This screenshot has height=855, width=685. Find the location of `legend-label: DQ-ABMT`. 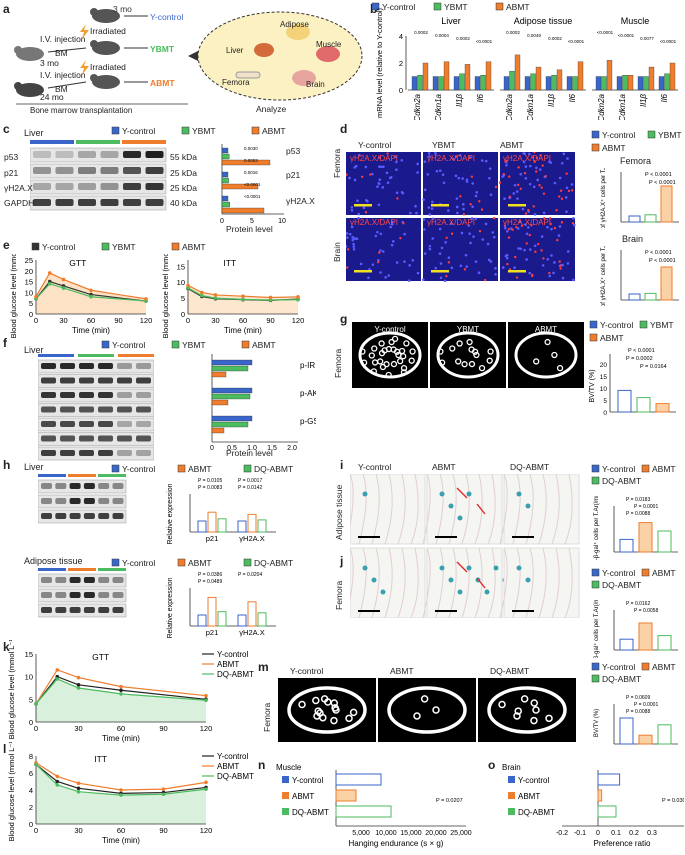

legend-label: DQ-ABMT is located at coordinates (235, 776).